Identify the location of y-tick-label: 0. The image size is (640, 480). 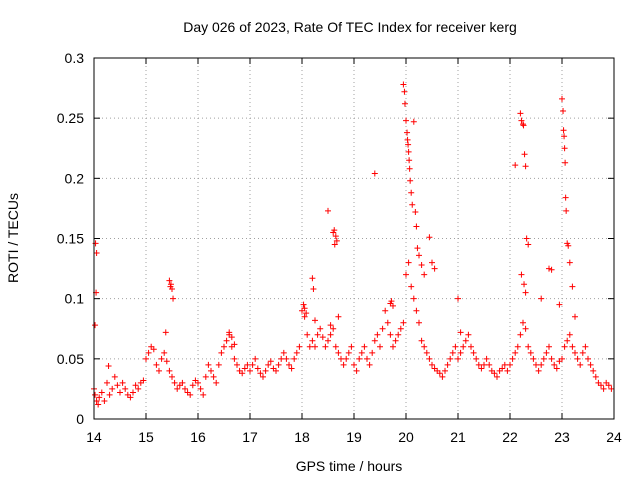
(80, 419).